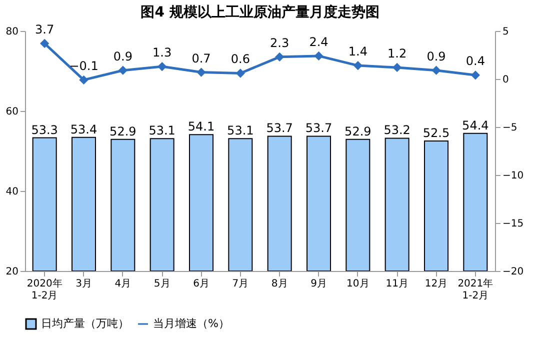 This screenshot has width=558, height=350. What do you see at coordinates (513, 224) in the screenshot?
I see `y2-tick-label: −15` at bounding box center [513, 224].